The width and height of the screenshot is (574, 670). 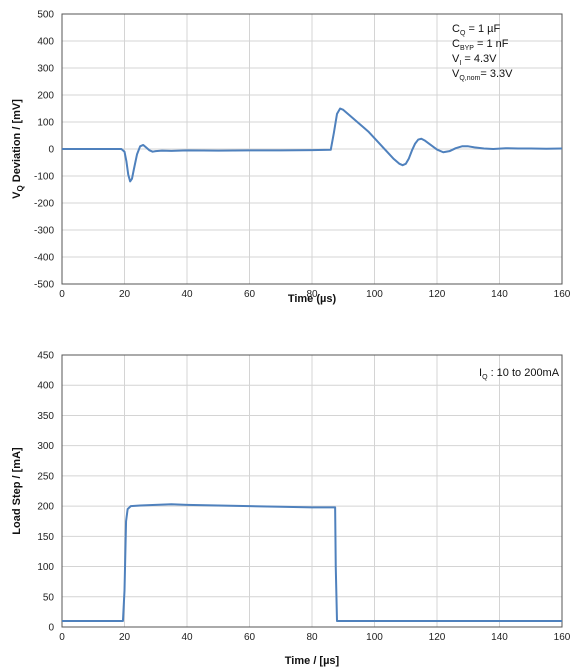 What do you see at coordinates (45, 356) in the screenshot?
I see `y-tick-label: 450` at bounding box center [45, 356].